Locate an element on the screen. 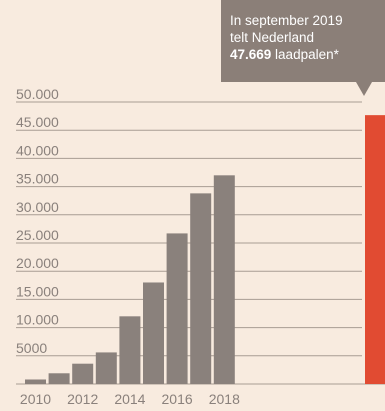  callout-pointer is located at coordinates (364, 89).